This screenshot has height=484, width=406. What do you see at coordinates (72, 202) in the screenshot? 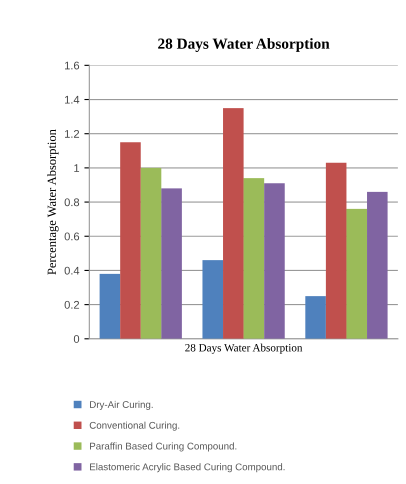
I see `y-tick-label: 0.8` at bounding box center [72, 202].